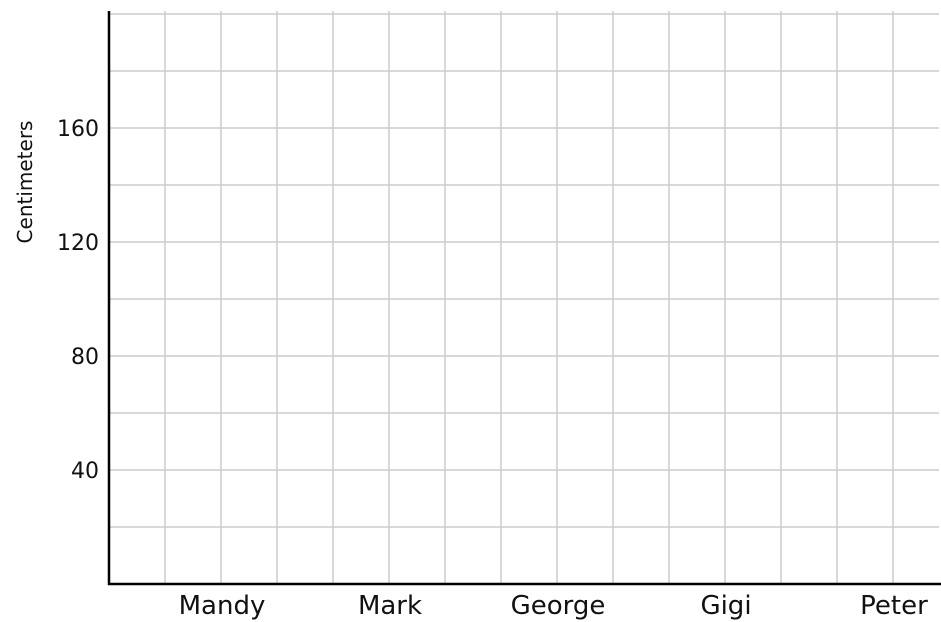  I want to click on x-category-label: Gigi, so click(725, 606).